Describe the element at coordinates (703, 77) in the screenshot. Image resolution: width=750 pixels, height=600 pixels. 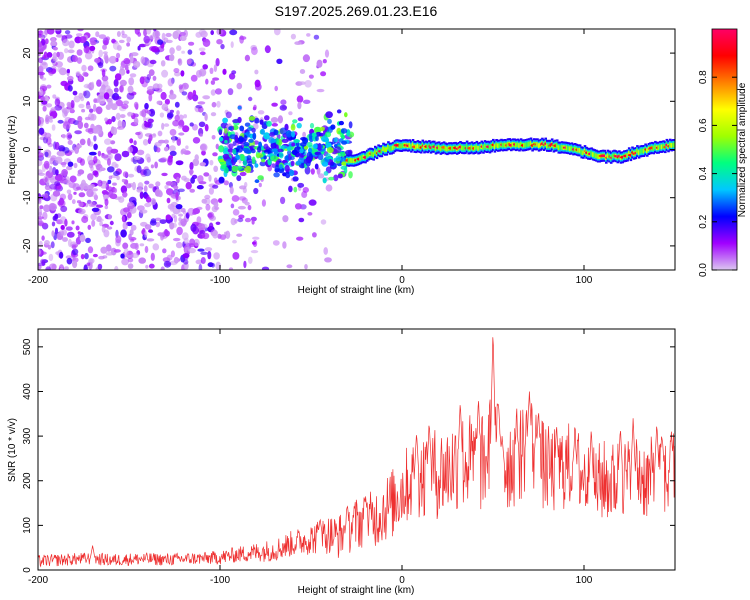
I see `colorbar-tick-label: 0.8` at that location.